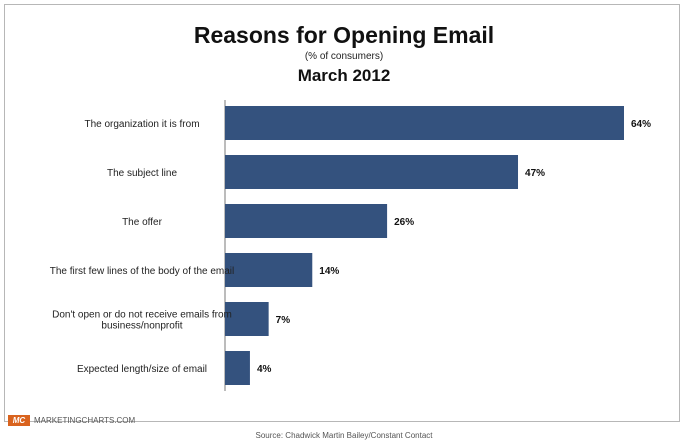 Image resolution: width=688 pixels, height=445 pixels. What do you see at coordinates (344, 35) in the screenshot?
I see `chart-title: Reasons for Opening Email` at bounding box center [344, 35].